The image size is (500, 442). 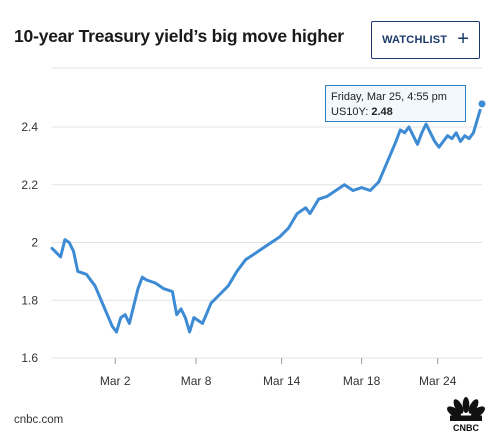 I want to click on x-axis-ticks: Mar 2 Mar 8 Mar 14 Mar 18 Mar 24, so click(x=278, y=373).